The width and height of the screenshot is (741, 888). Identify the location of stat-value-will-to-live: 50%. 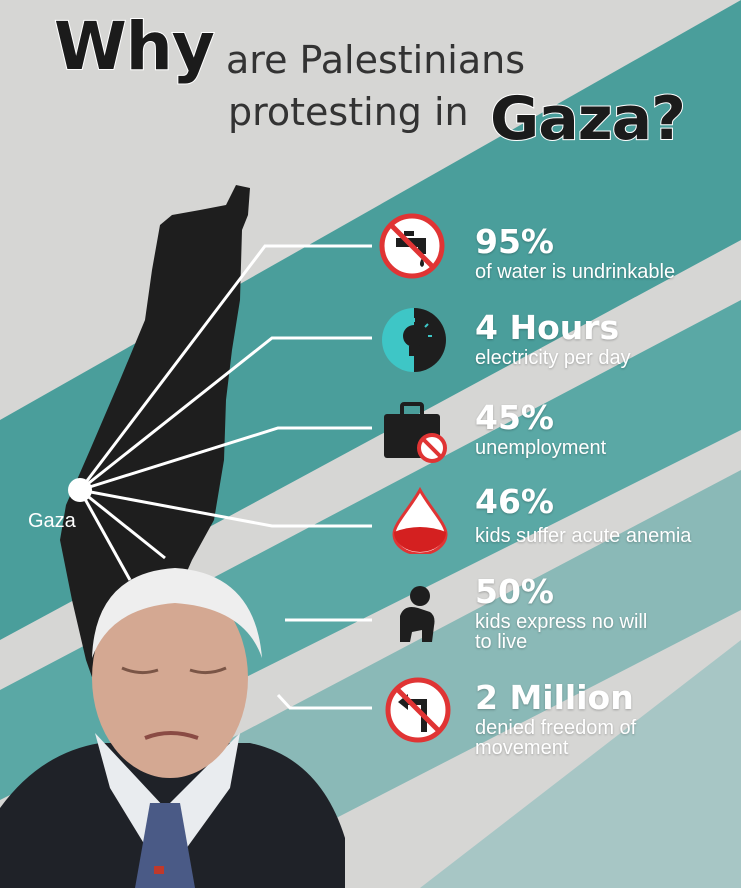
(514, 591).